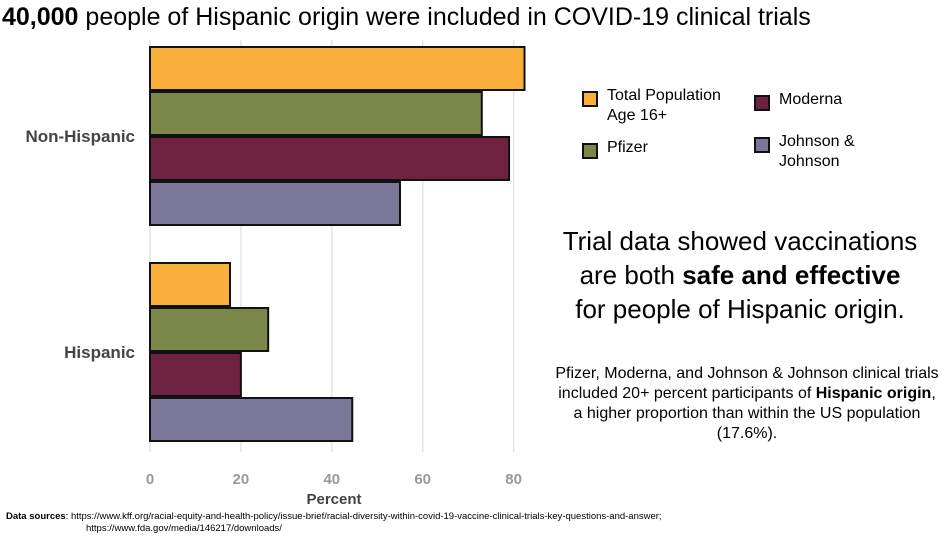  I want to click on legend-item-moderna: Moderna, so click(798, 100).